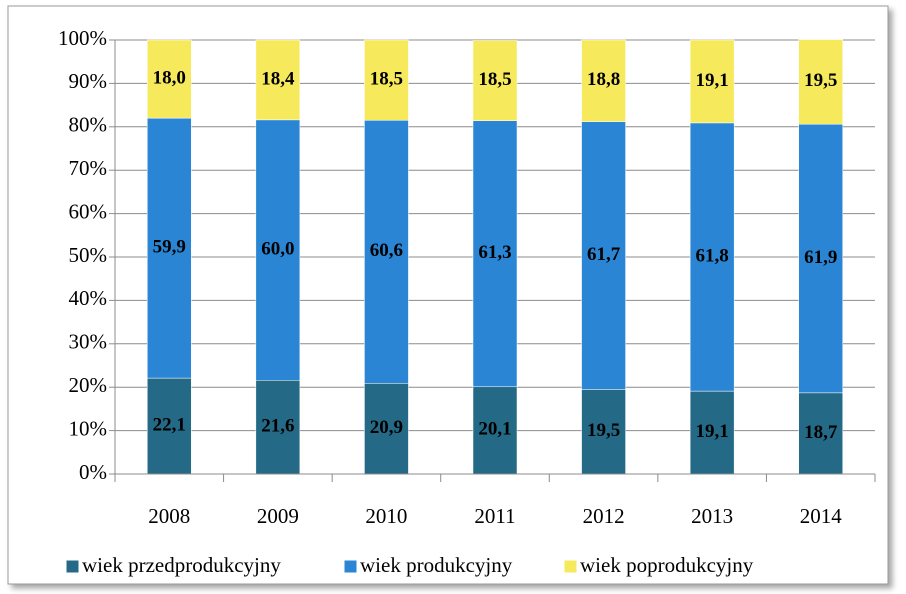  What do you see at coordinates (88, 255) in the screenshot?
I see `y-tick-label: 50%` at bounding box center [88, 255].